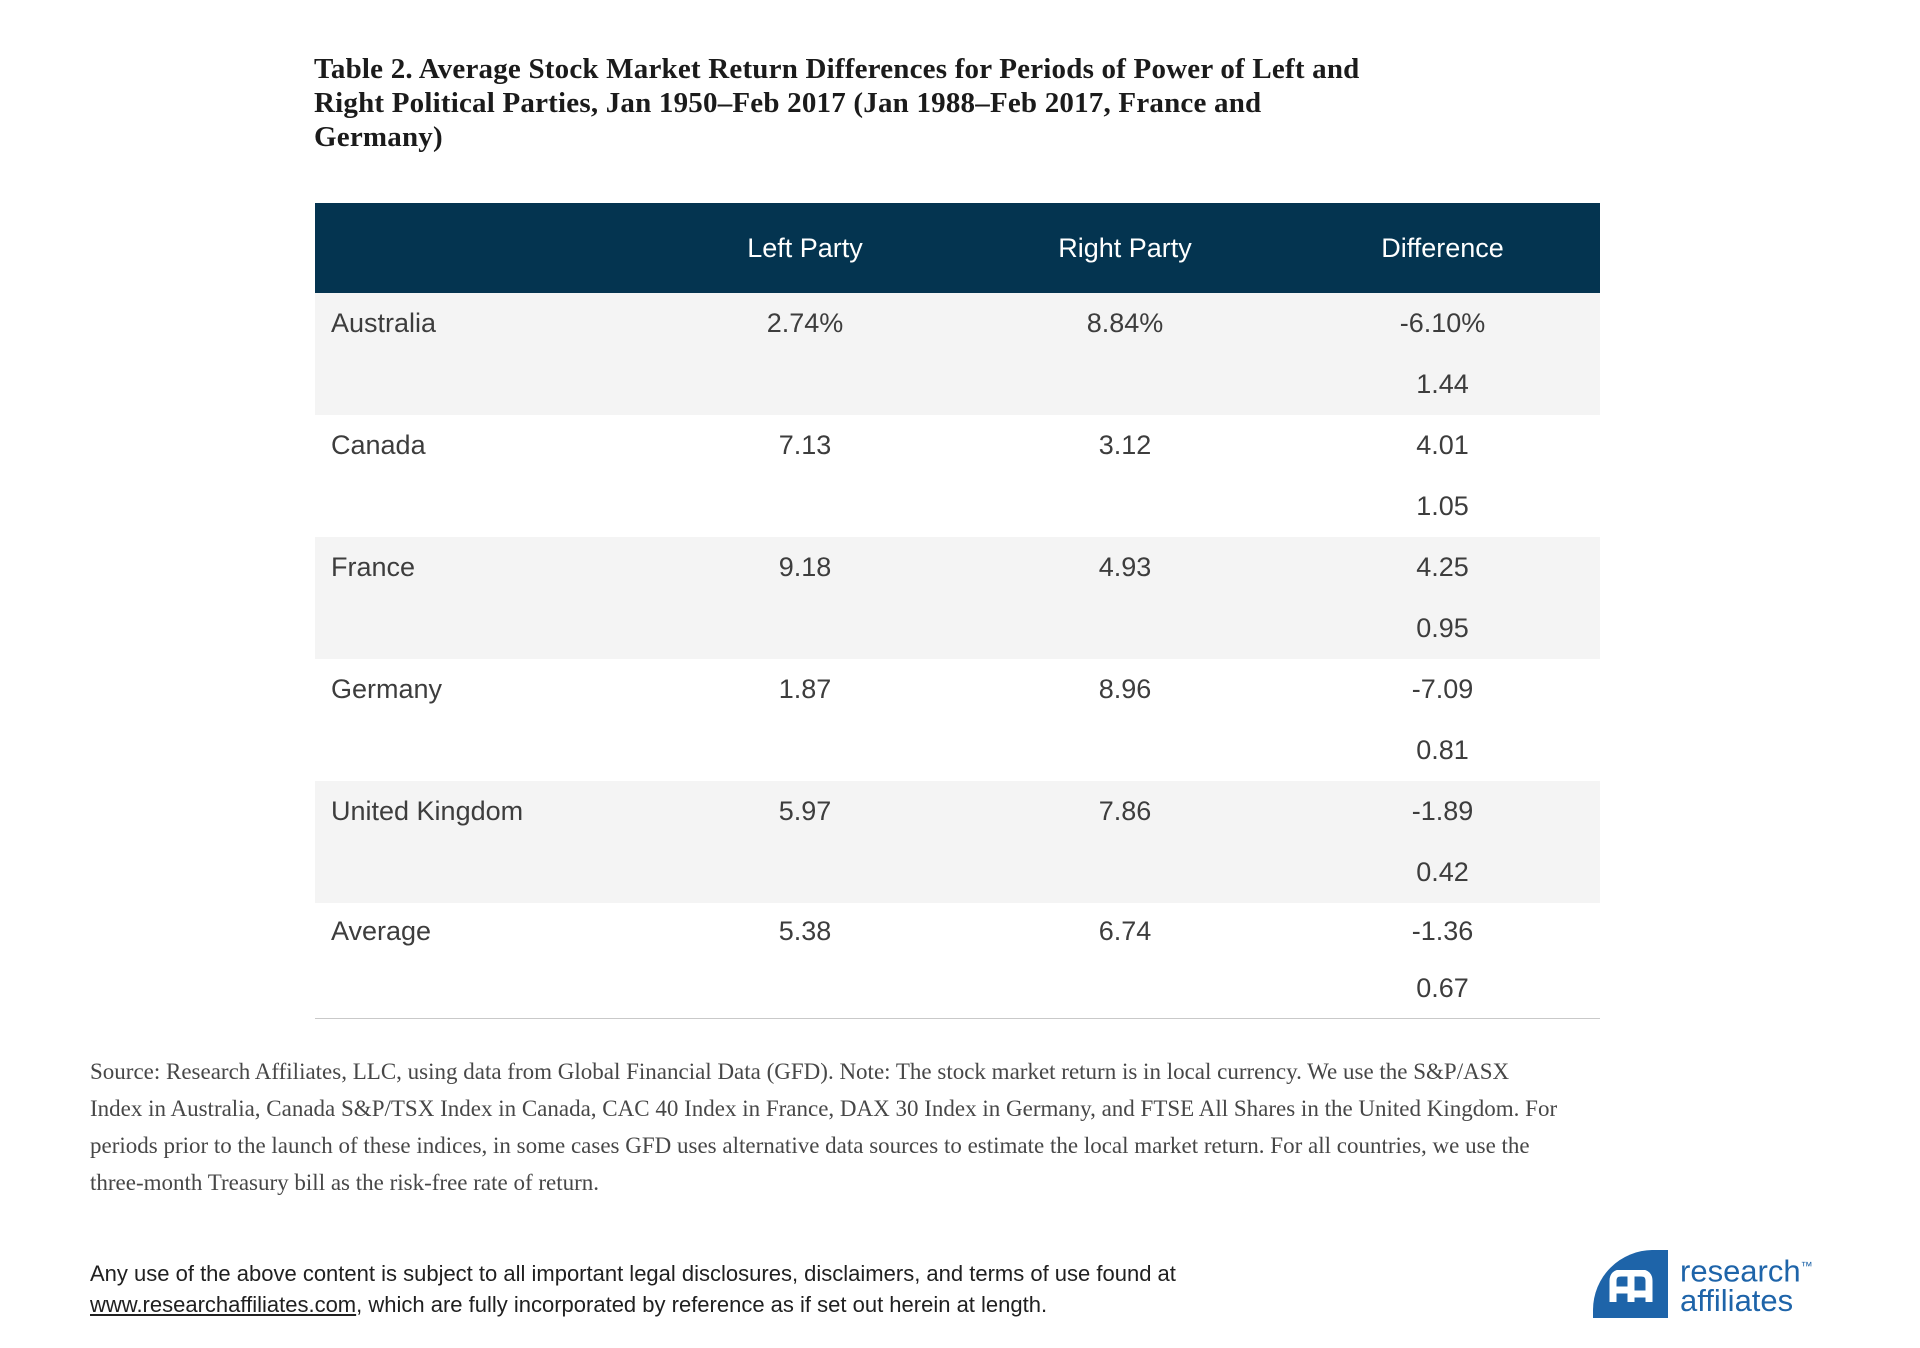  What do you see at coordinates (1442, 810) in the screenshot?
I see `difference-cell: -1.89` at bounding box center [1442, 810].